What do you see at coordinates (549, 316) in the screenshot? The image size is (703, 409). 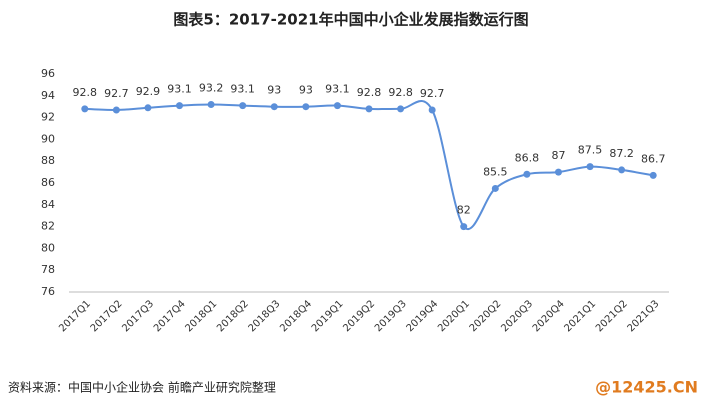 I see `x-tick-label: 2020Q4` at bounding box center [549, 316].